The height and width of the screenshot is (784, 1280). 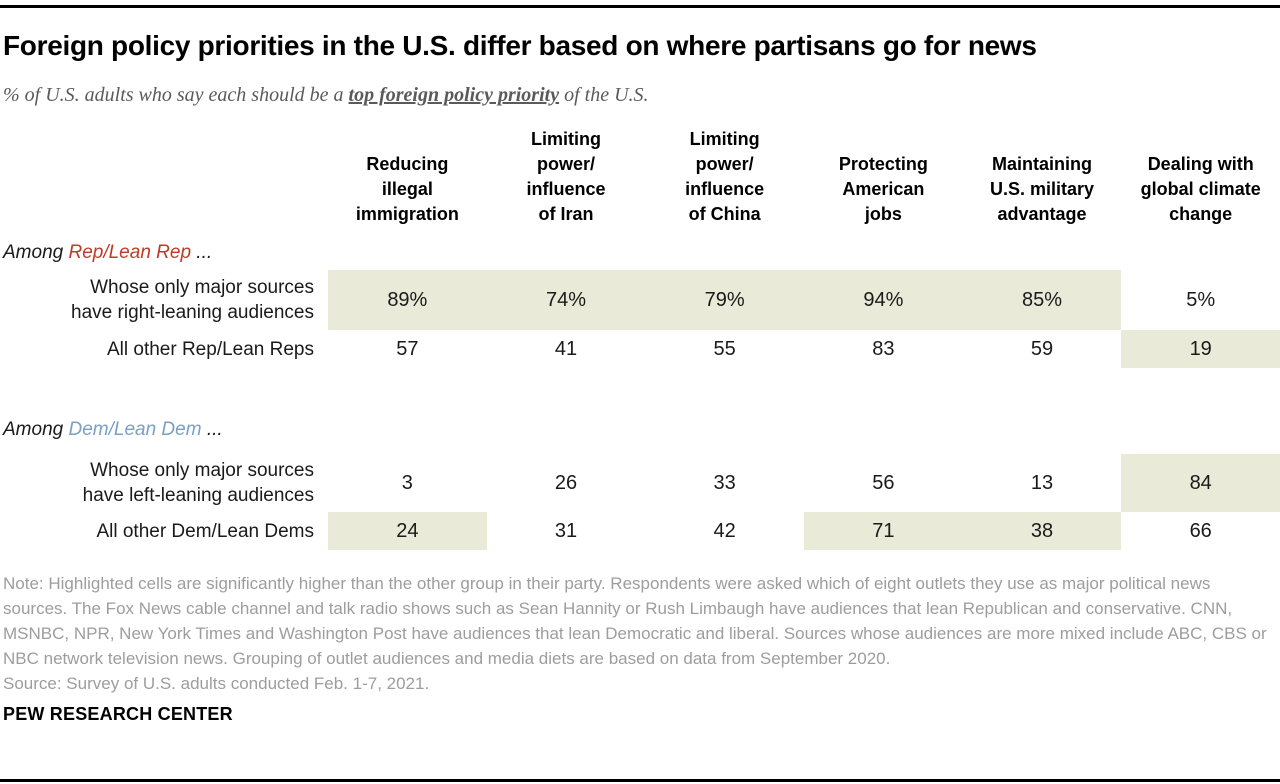 I want to click on data-cell: 38, so click(x=1042, y=531).